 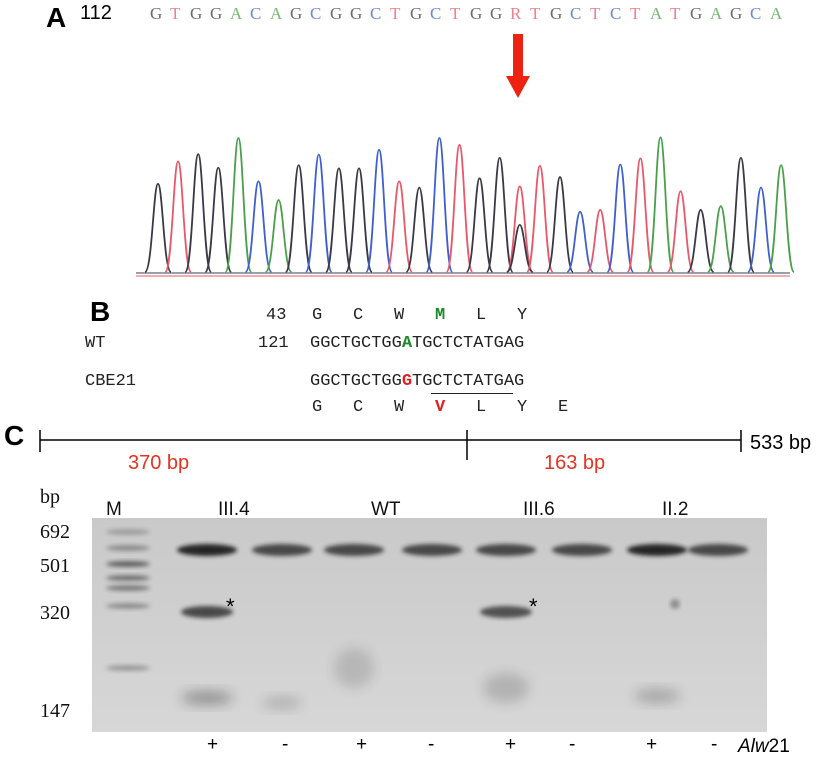 What do you see at coordinates (96, 13) in the screenshot?
I see `sequence-position-number: 112` at bounding box center [96, 13].